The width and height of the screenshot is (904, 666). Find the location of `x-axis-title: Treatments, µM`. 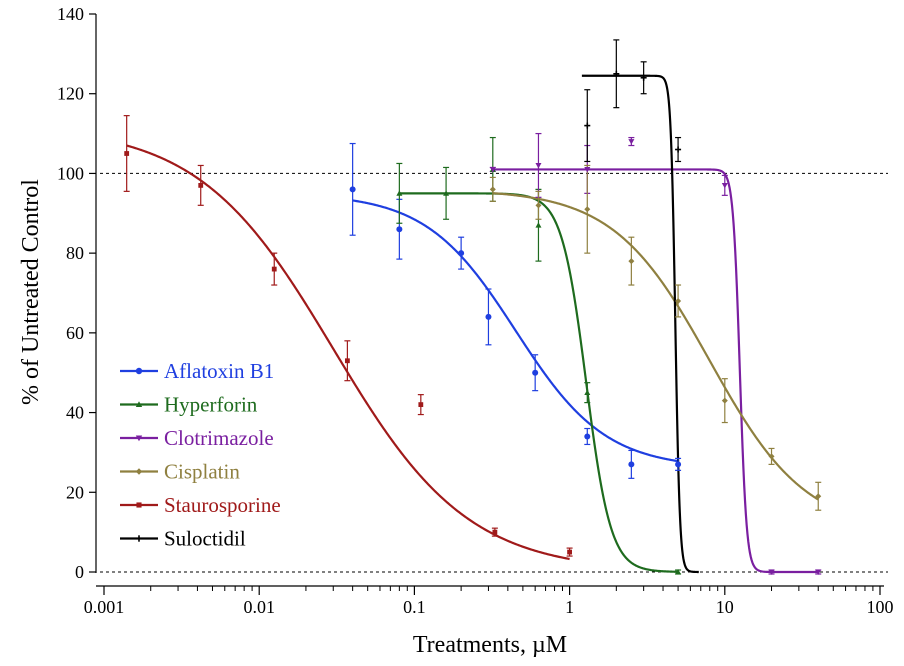

x-axis-title: Treatments, µM is located at coordinates (490, 645).